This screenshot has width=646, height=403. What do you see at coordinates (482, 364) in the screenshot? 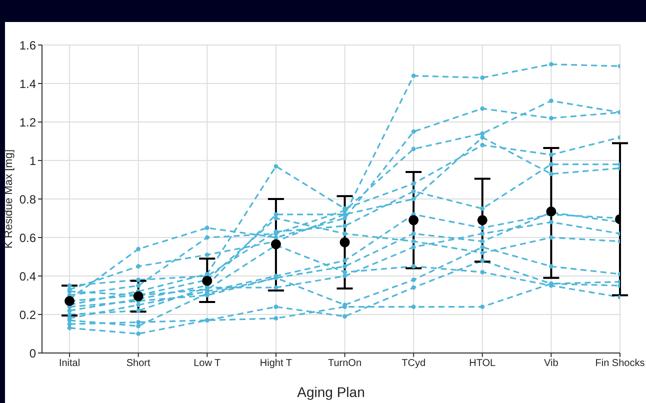
I see `x-tick-label: HTOL` at bounding box center [482, 364].